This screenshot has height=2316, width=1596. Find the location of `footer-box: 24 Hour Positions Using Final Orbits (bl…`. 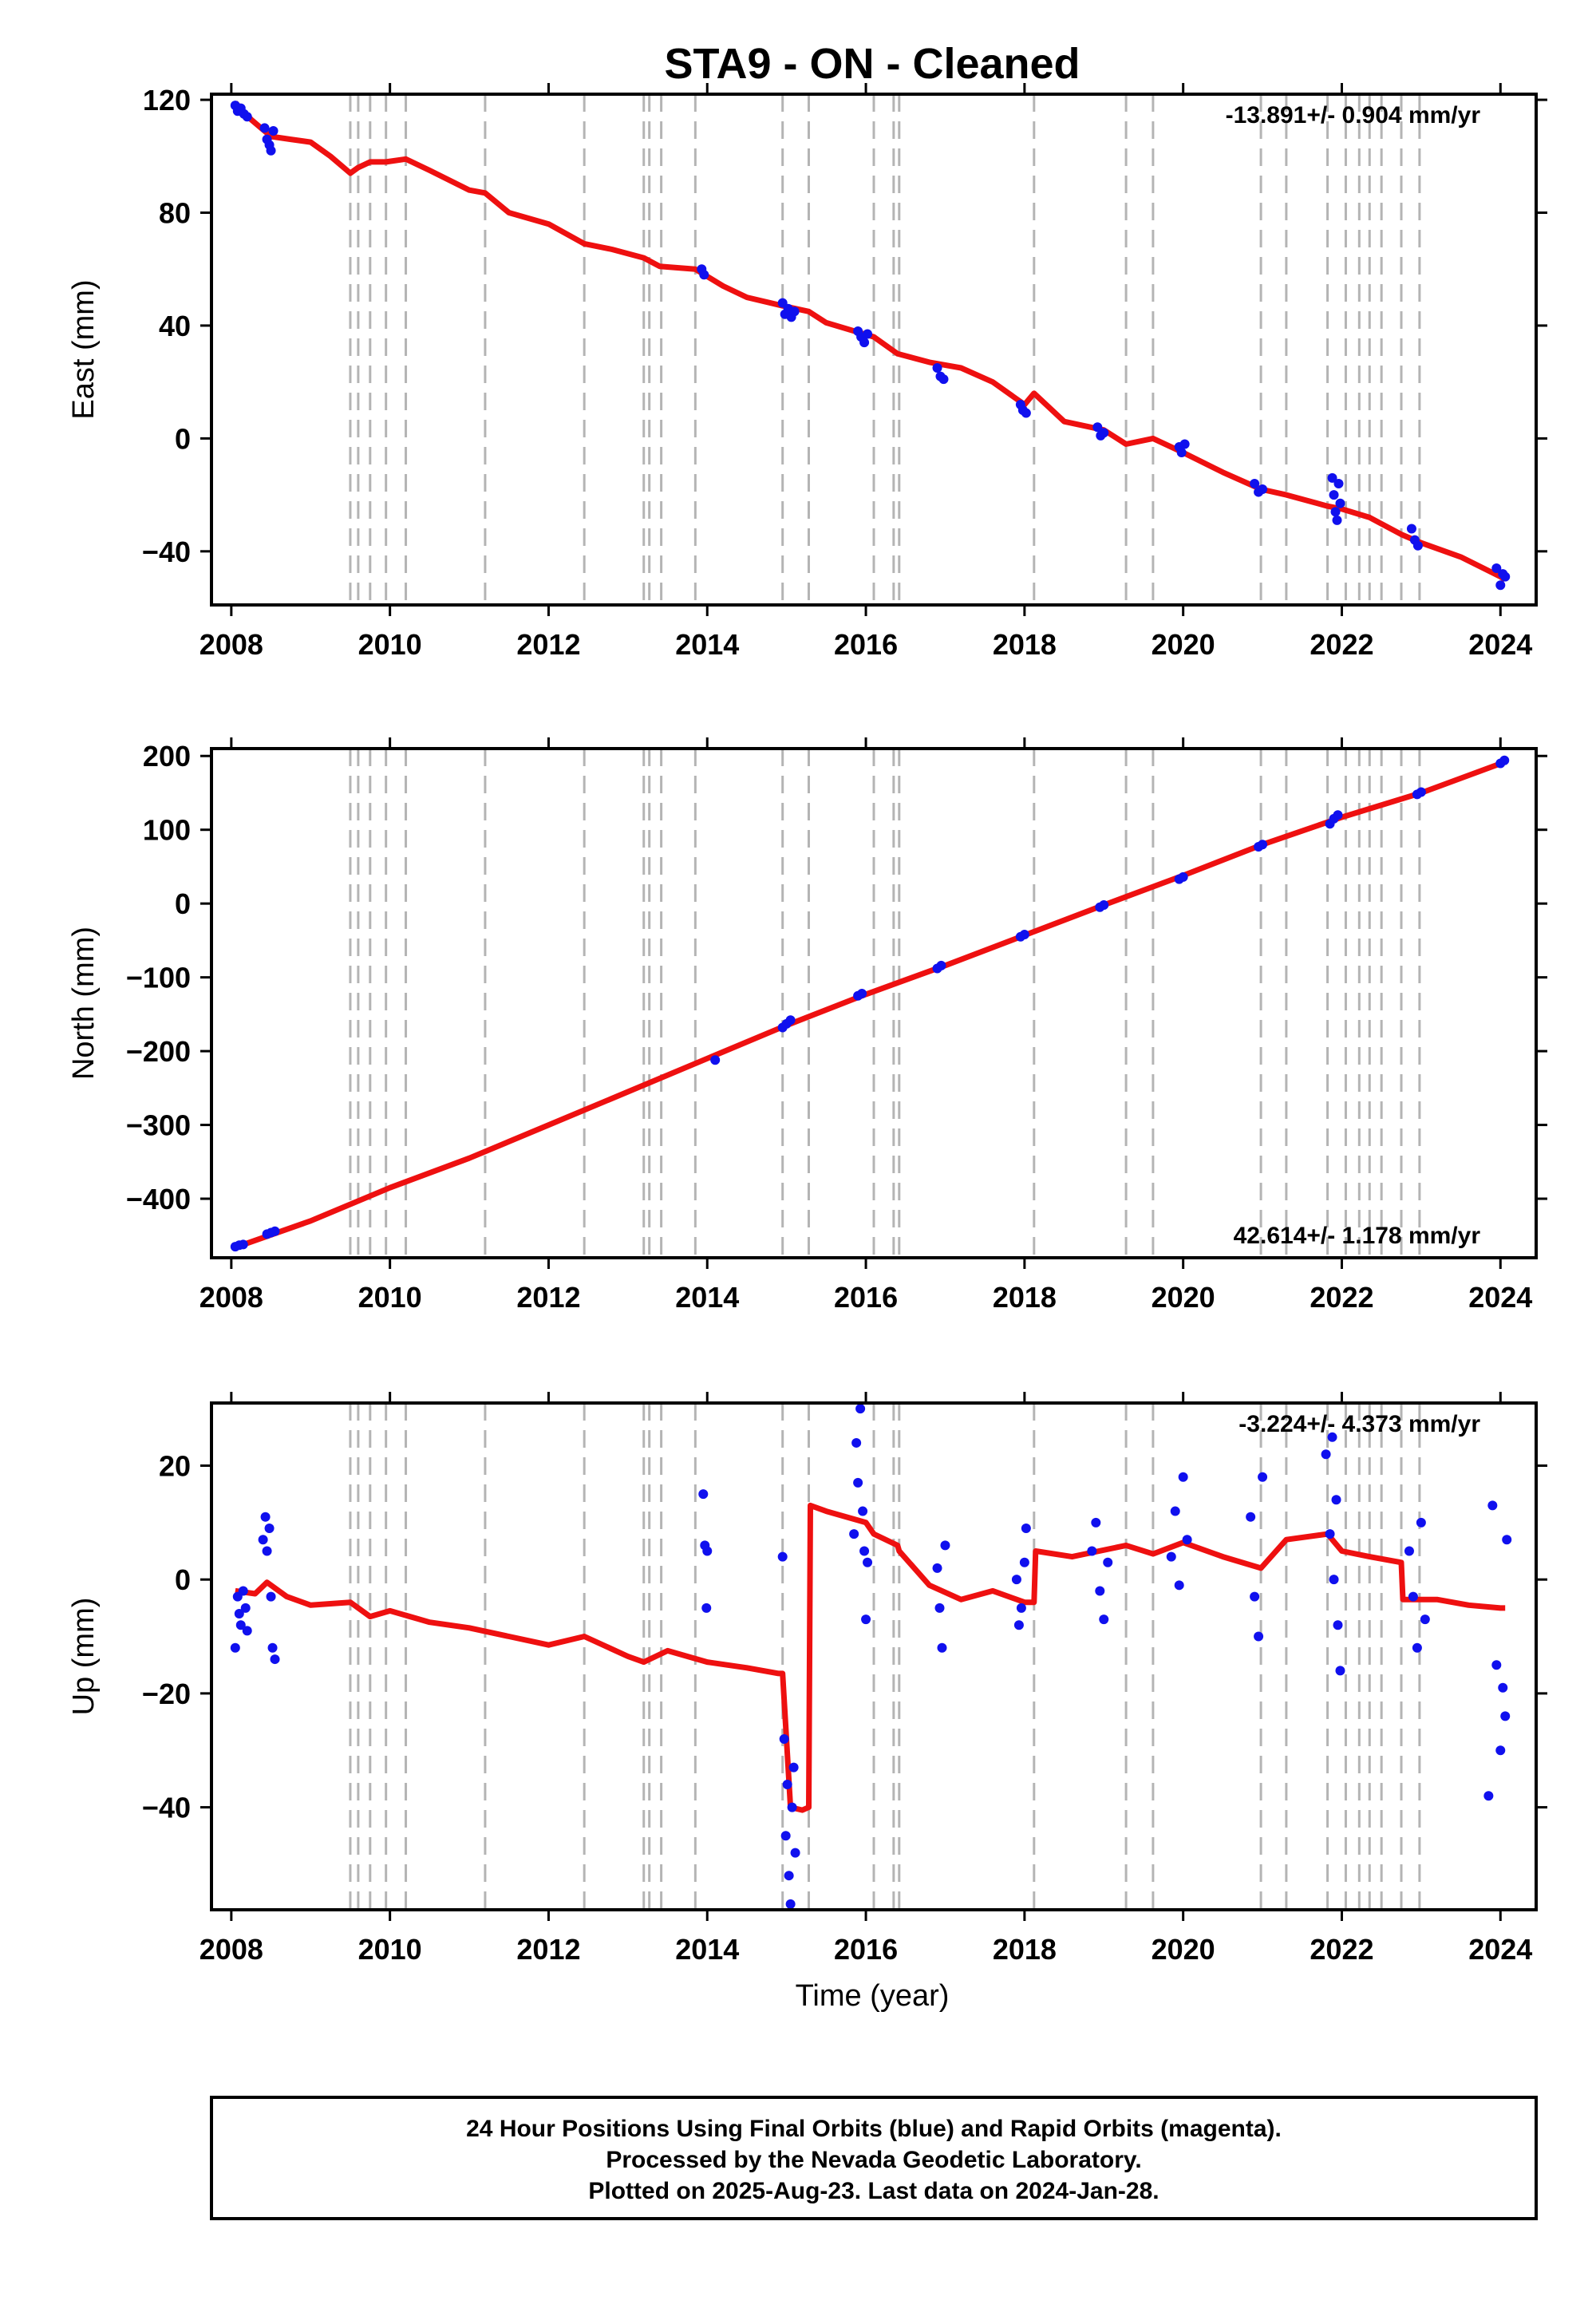

footer-box: 24 Hour Positions Using Final Orbits (bl… is located at coordinates (874, 2158).